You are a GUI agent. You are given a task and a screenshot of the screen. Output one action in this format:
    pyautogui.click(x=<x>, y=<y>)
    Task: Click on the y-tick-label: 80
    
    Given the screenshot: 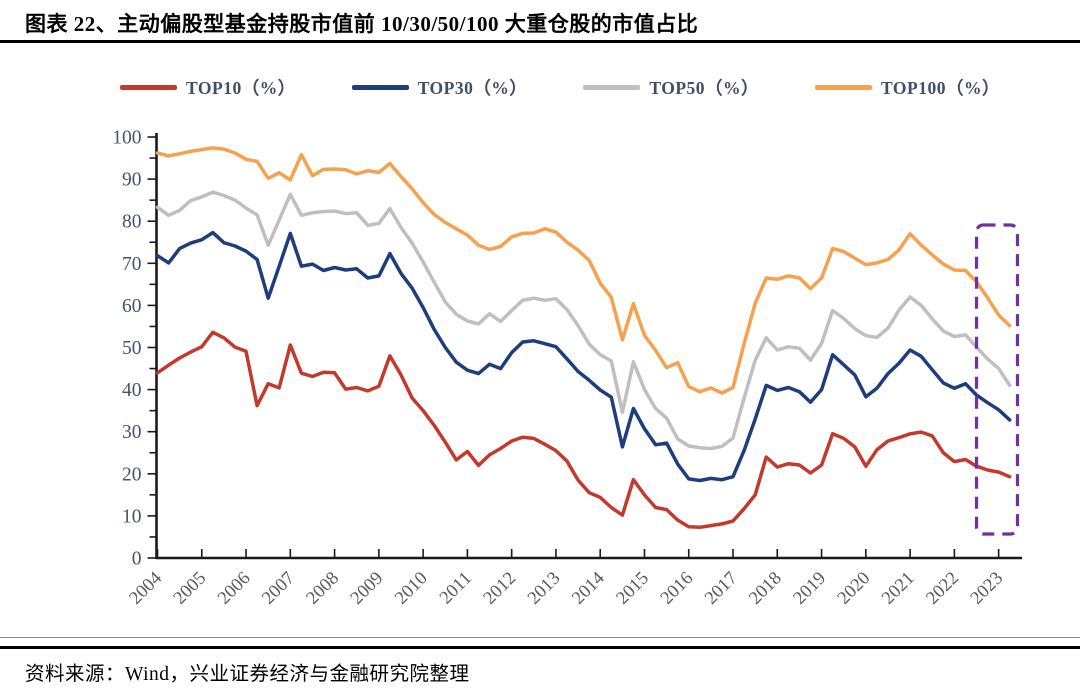 What is the action you would take?
    pyautogui.click(x=132, y=222)
    